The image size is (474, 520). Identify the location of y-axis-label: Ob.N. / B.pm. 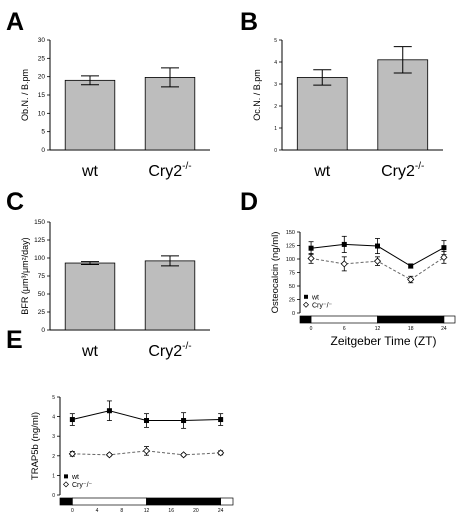
(25, 95).